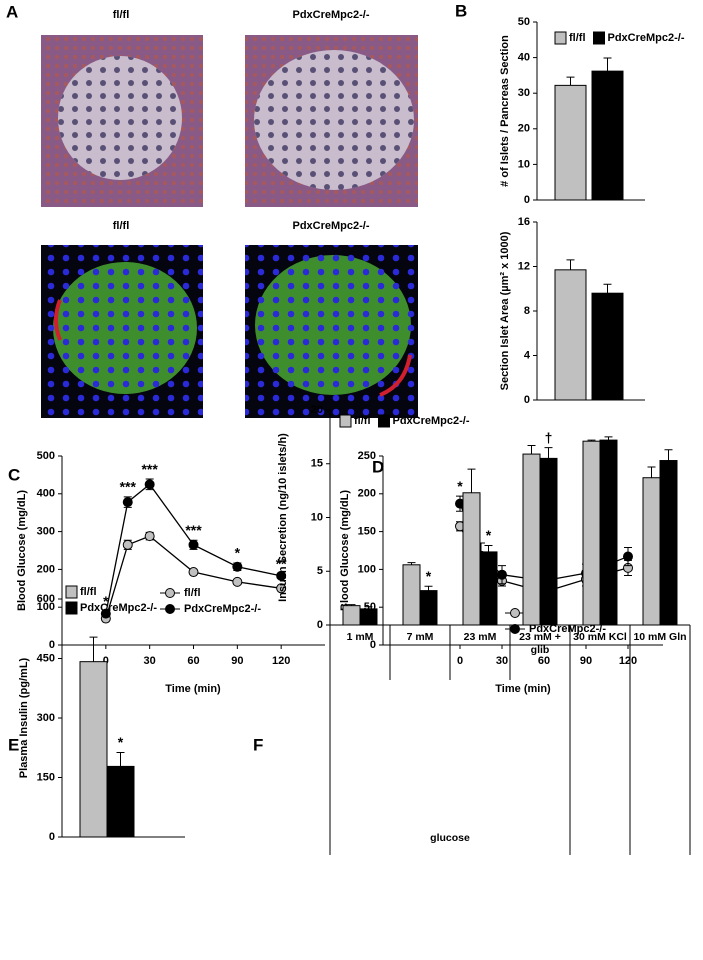  I want to click on image-title: PdxCreMpc2-/-, so click(330, 15).